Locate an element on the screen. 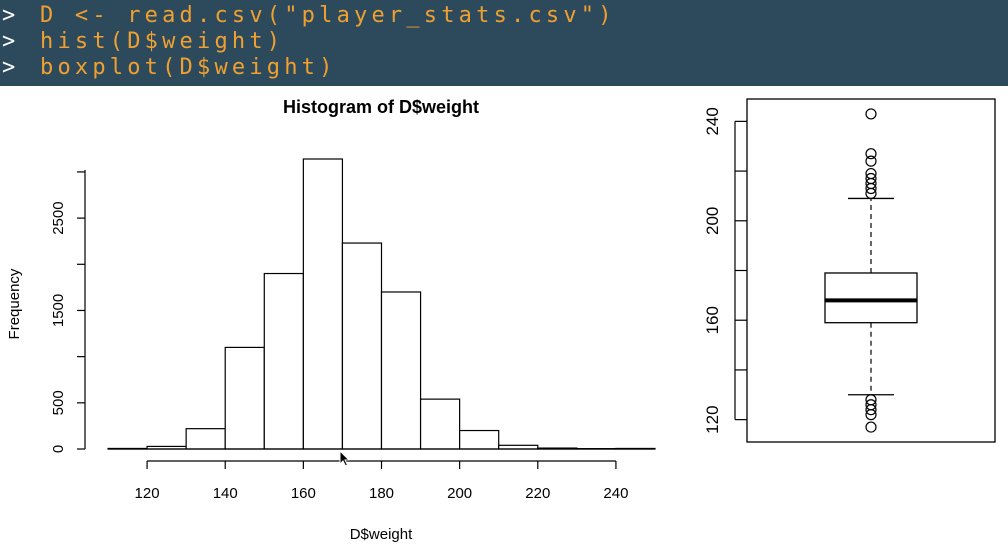  histogram-y-axis: 0 500 1500 2500 is located at coordinates (68, 311).